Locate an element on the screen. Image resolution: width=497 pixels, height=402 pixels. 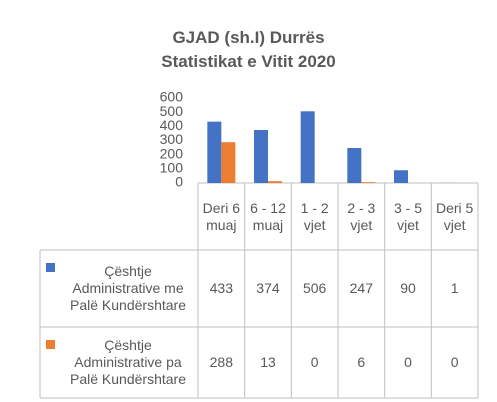
category-label: 3 - 5 vjet is located at coordinates (407, 216).